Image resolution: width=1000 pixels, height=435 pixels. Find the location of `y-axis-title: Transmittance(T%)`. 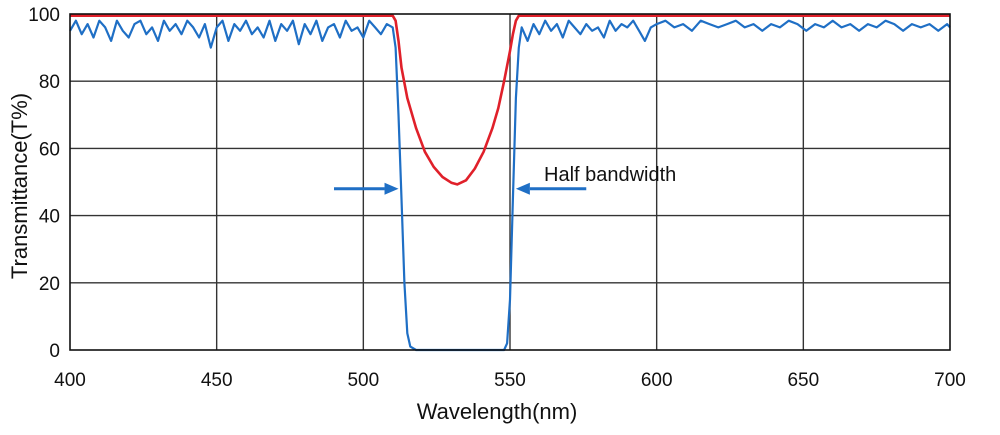

y-axis-title: Transmittance(T%) is located at coordinates (19, 186).